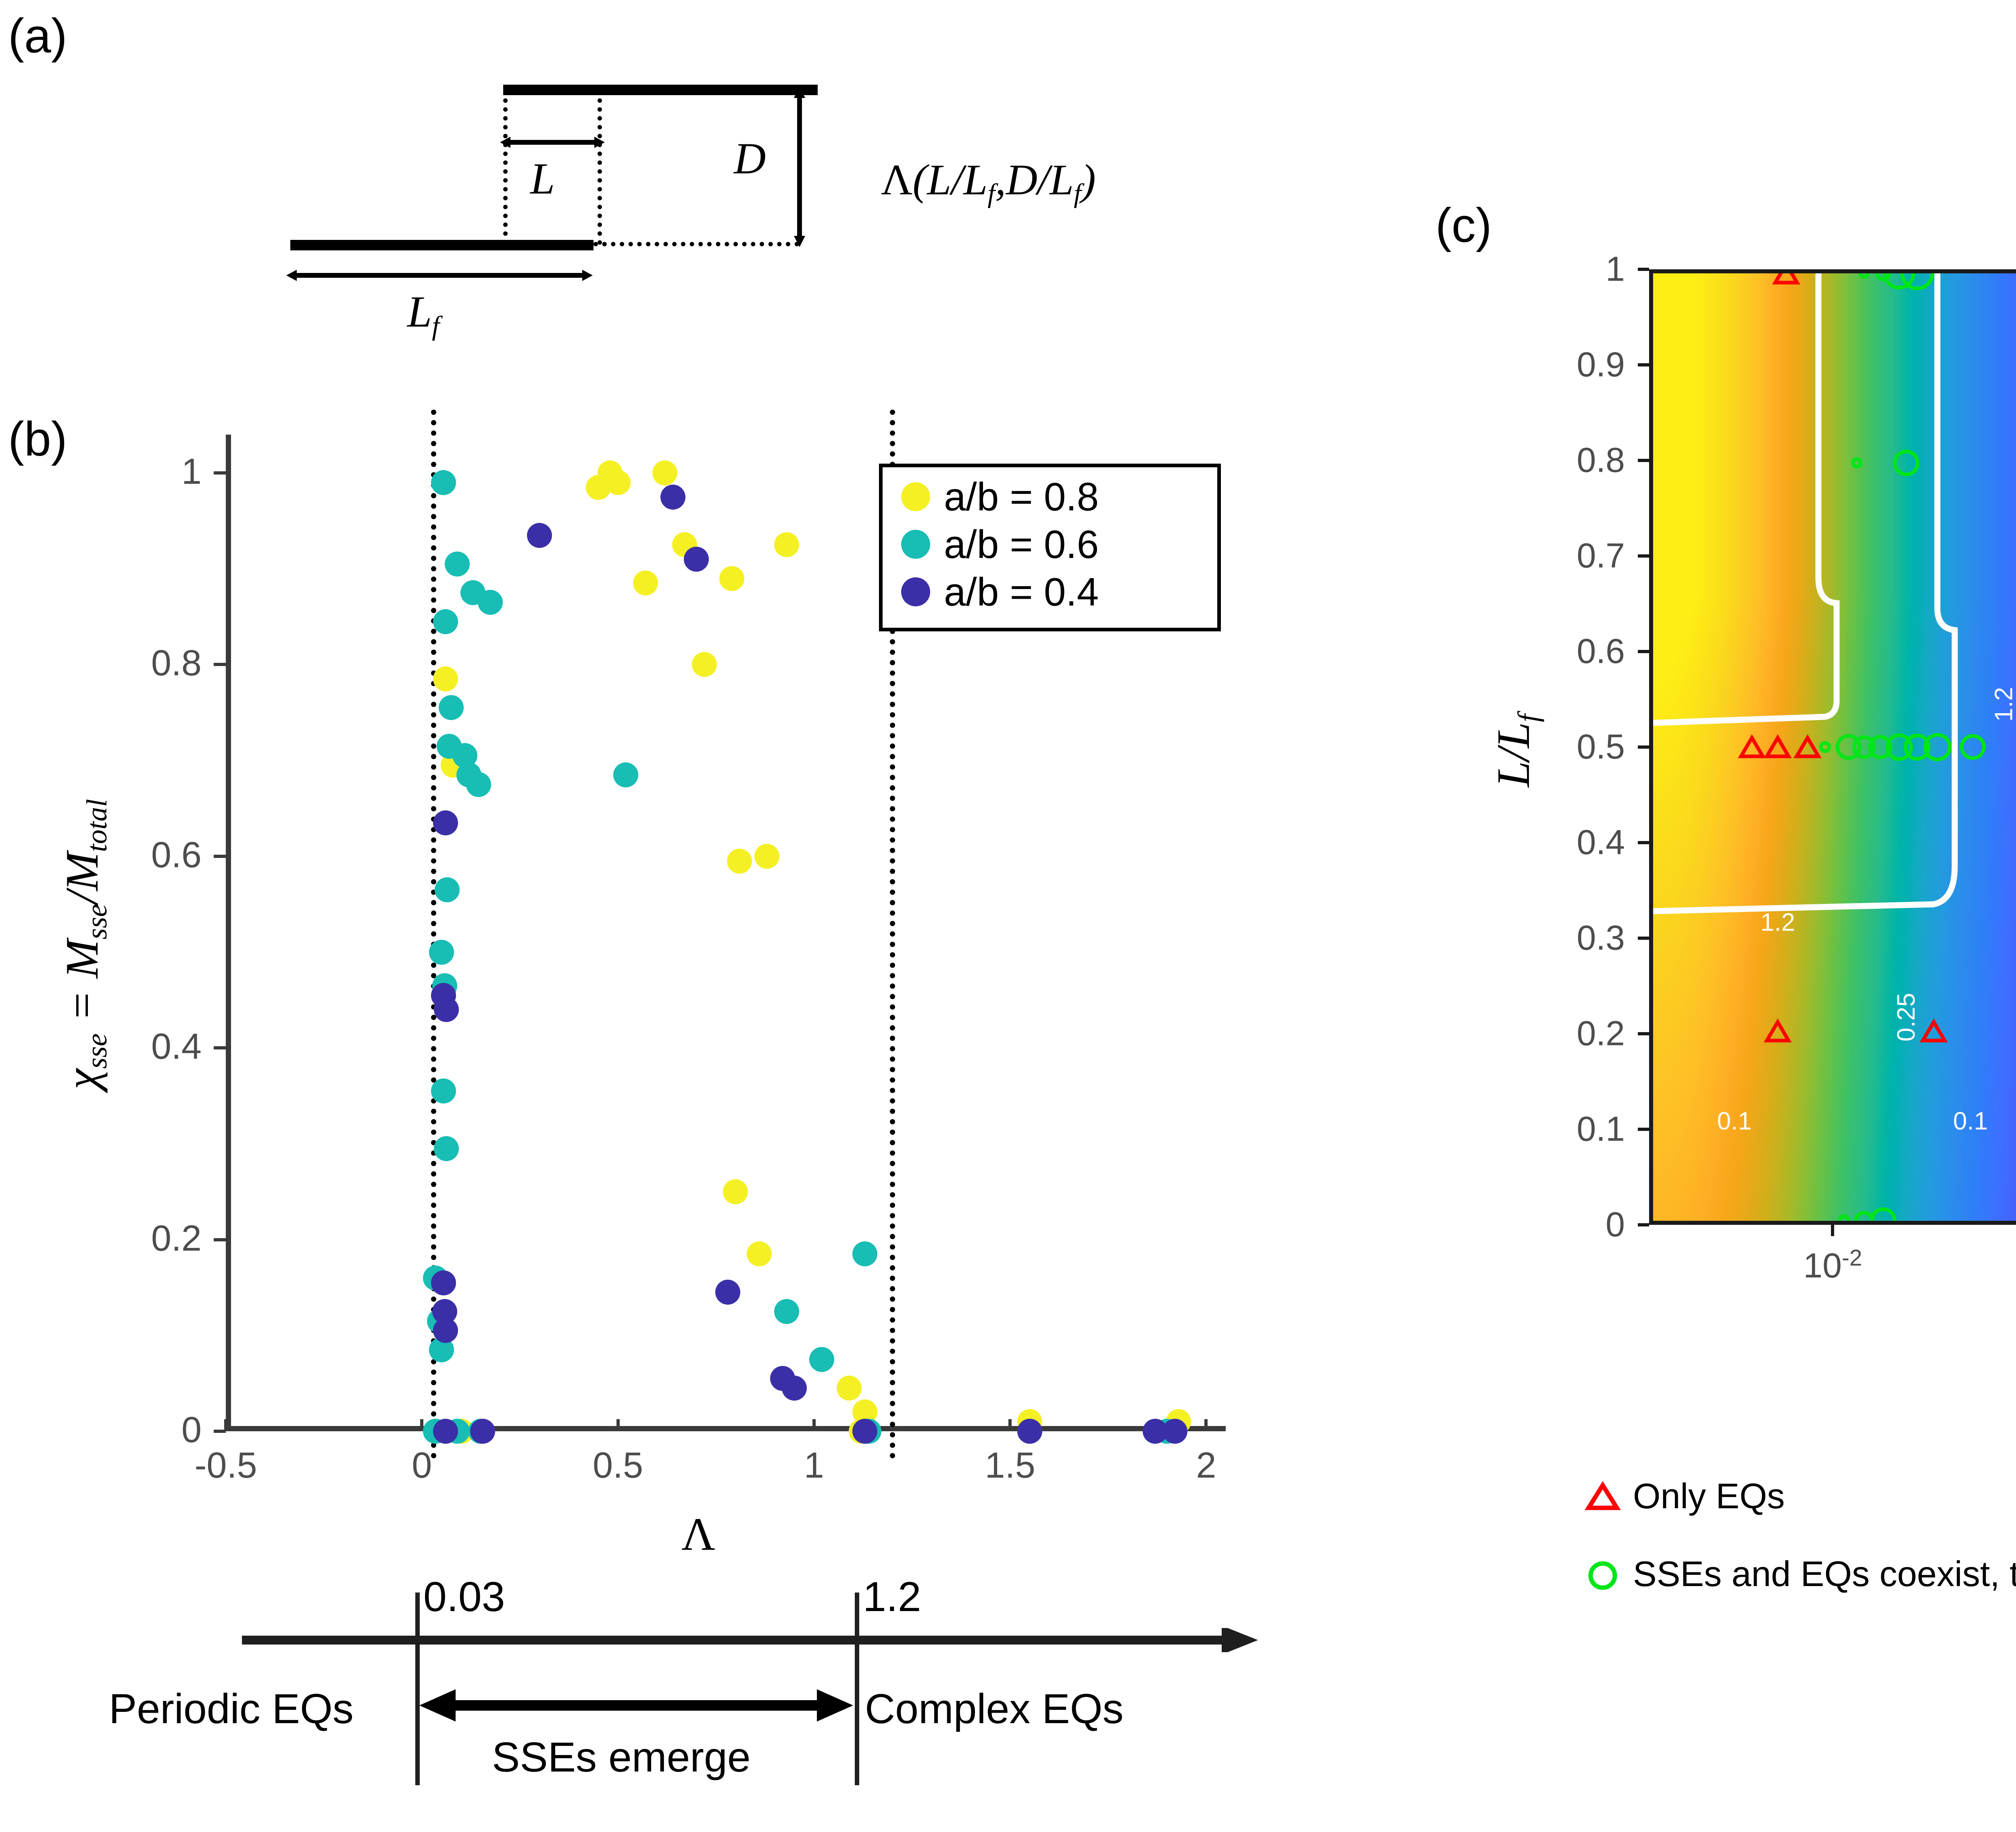  I want to click on panel-c-ytick-label: 0.7, so click(1601, 555).